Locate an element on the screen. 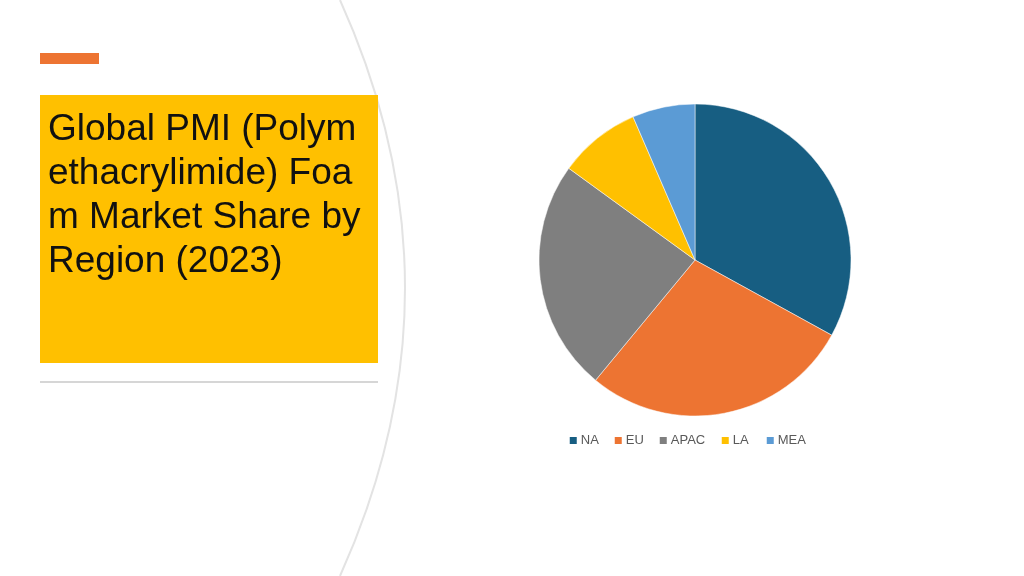 This screenshot has height=576, width=1024. legend-label: MEA is located at coordinates (792, 439).